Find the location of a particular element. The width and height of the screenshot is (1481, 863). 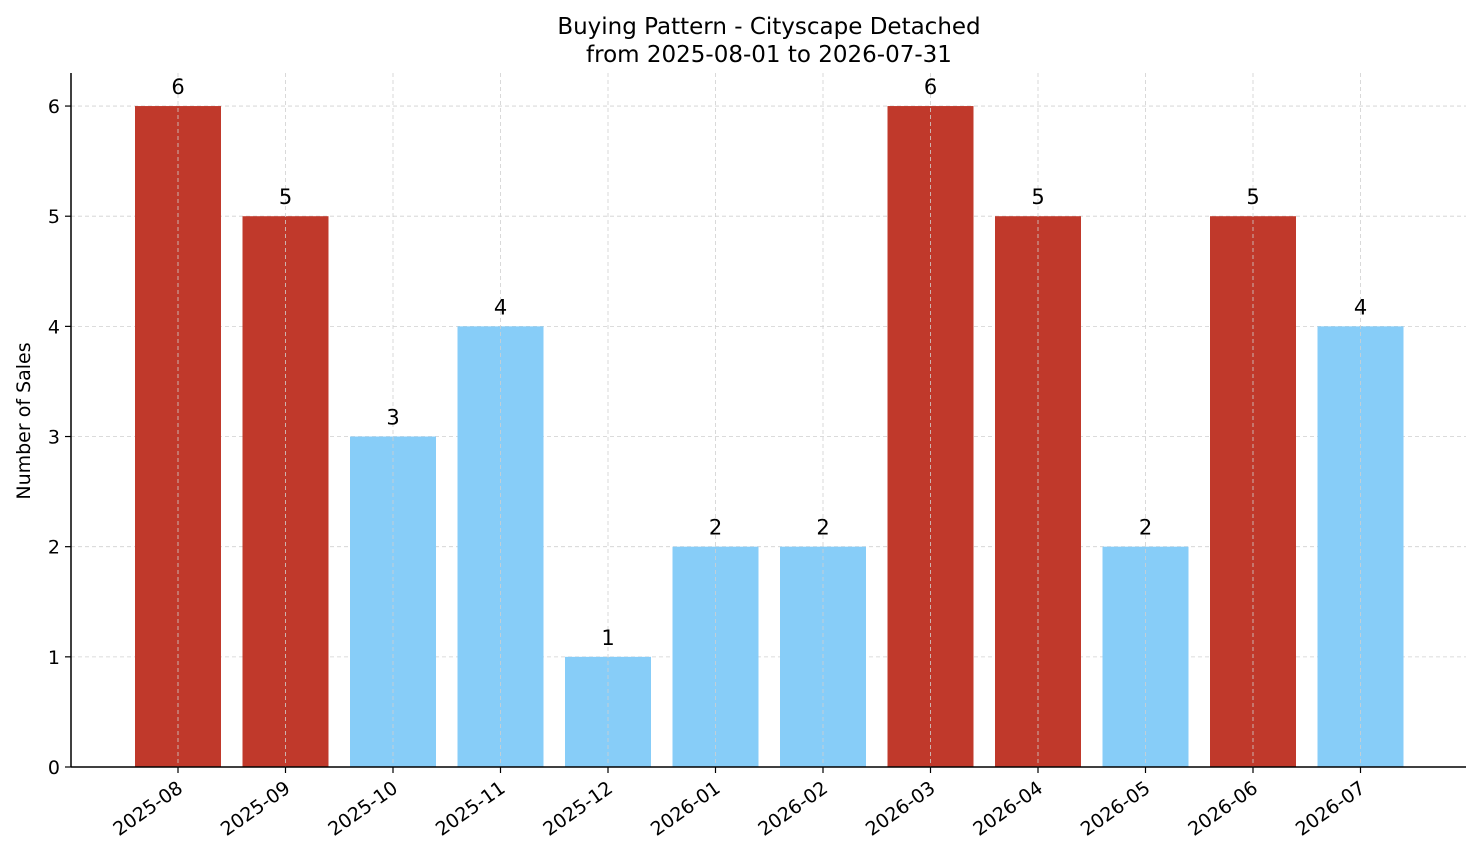

bar-value-label: 3 is located at coordinates (392, 418).